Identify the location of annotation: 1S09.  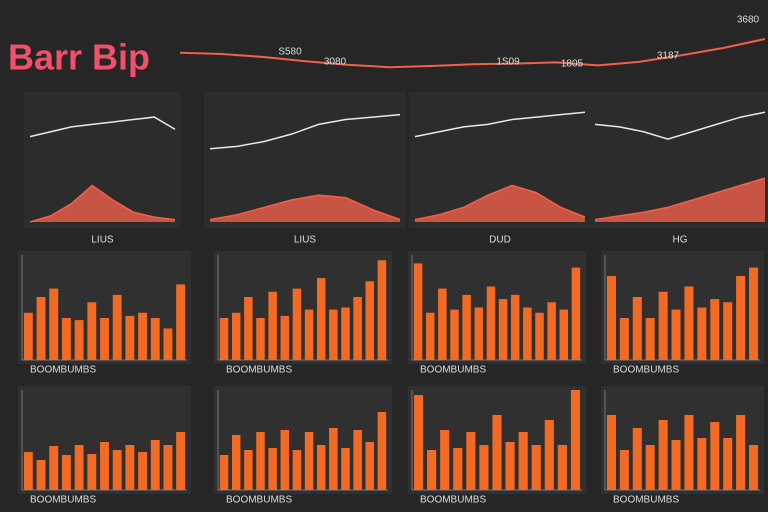
(508, 62).